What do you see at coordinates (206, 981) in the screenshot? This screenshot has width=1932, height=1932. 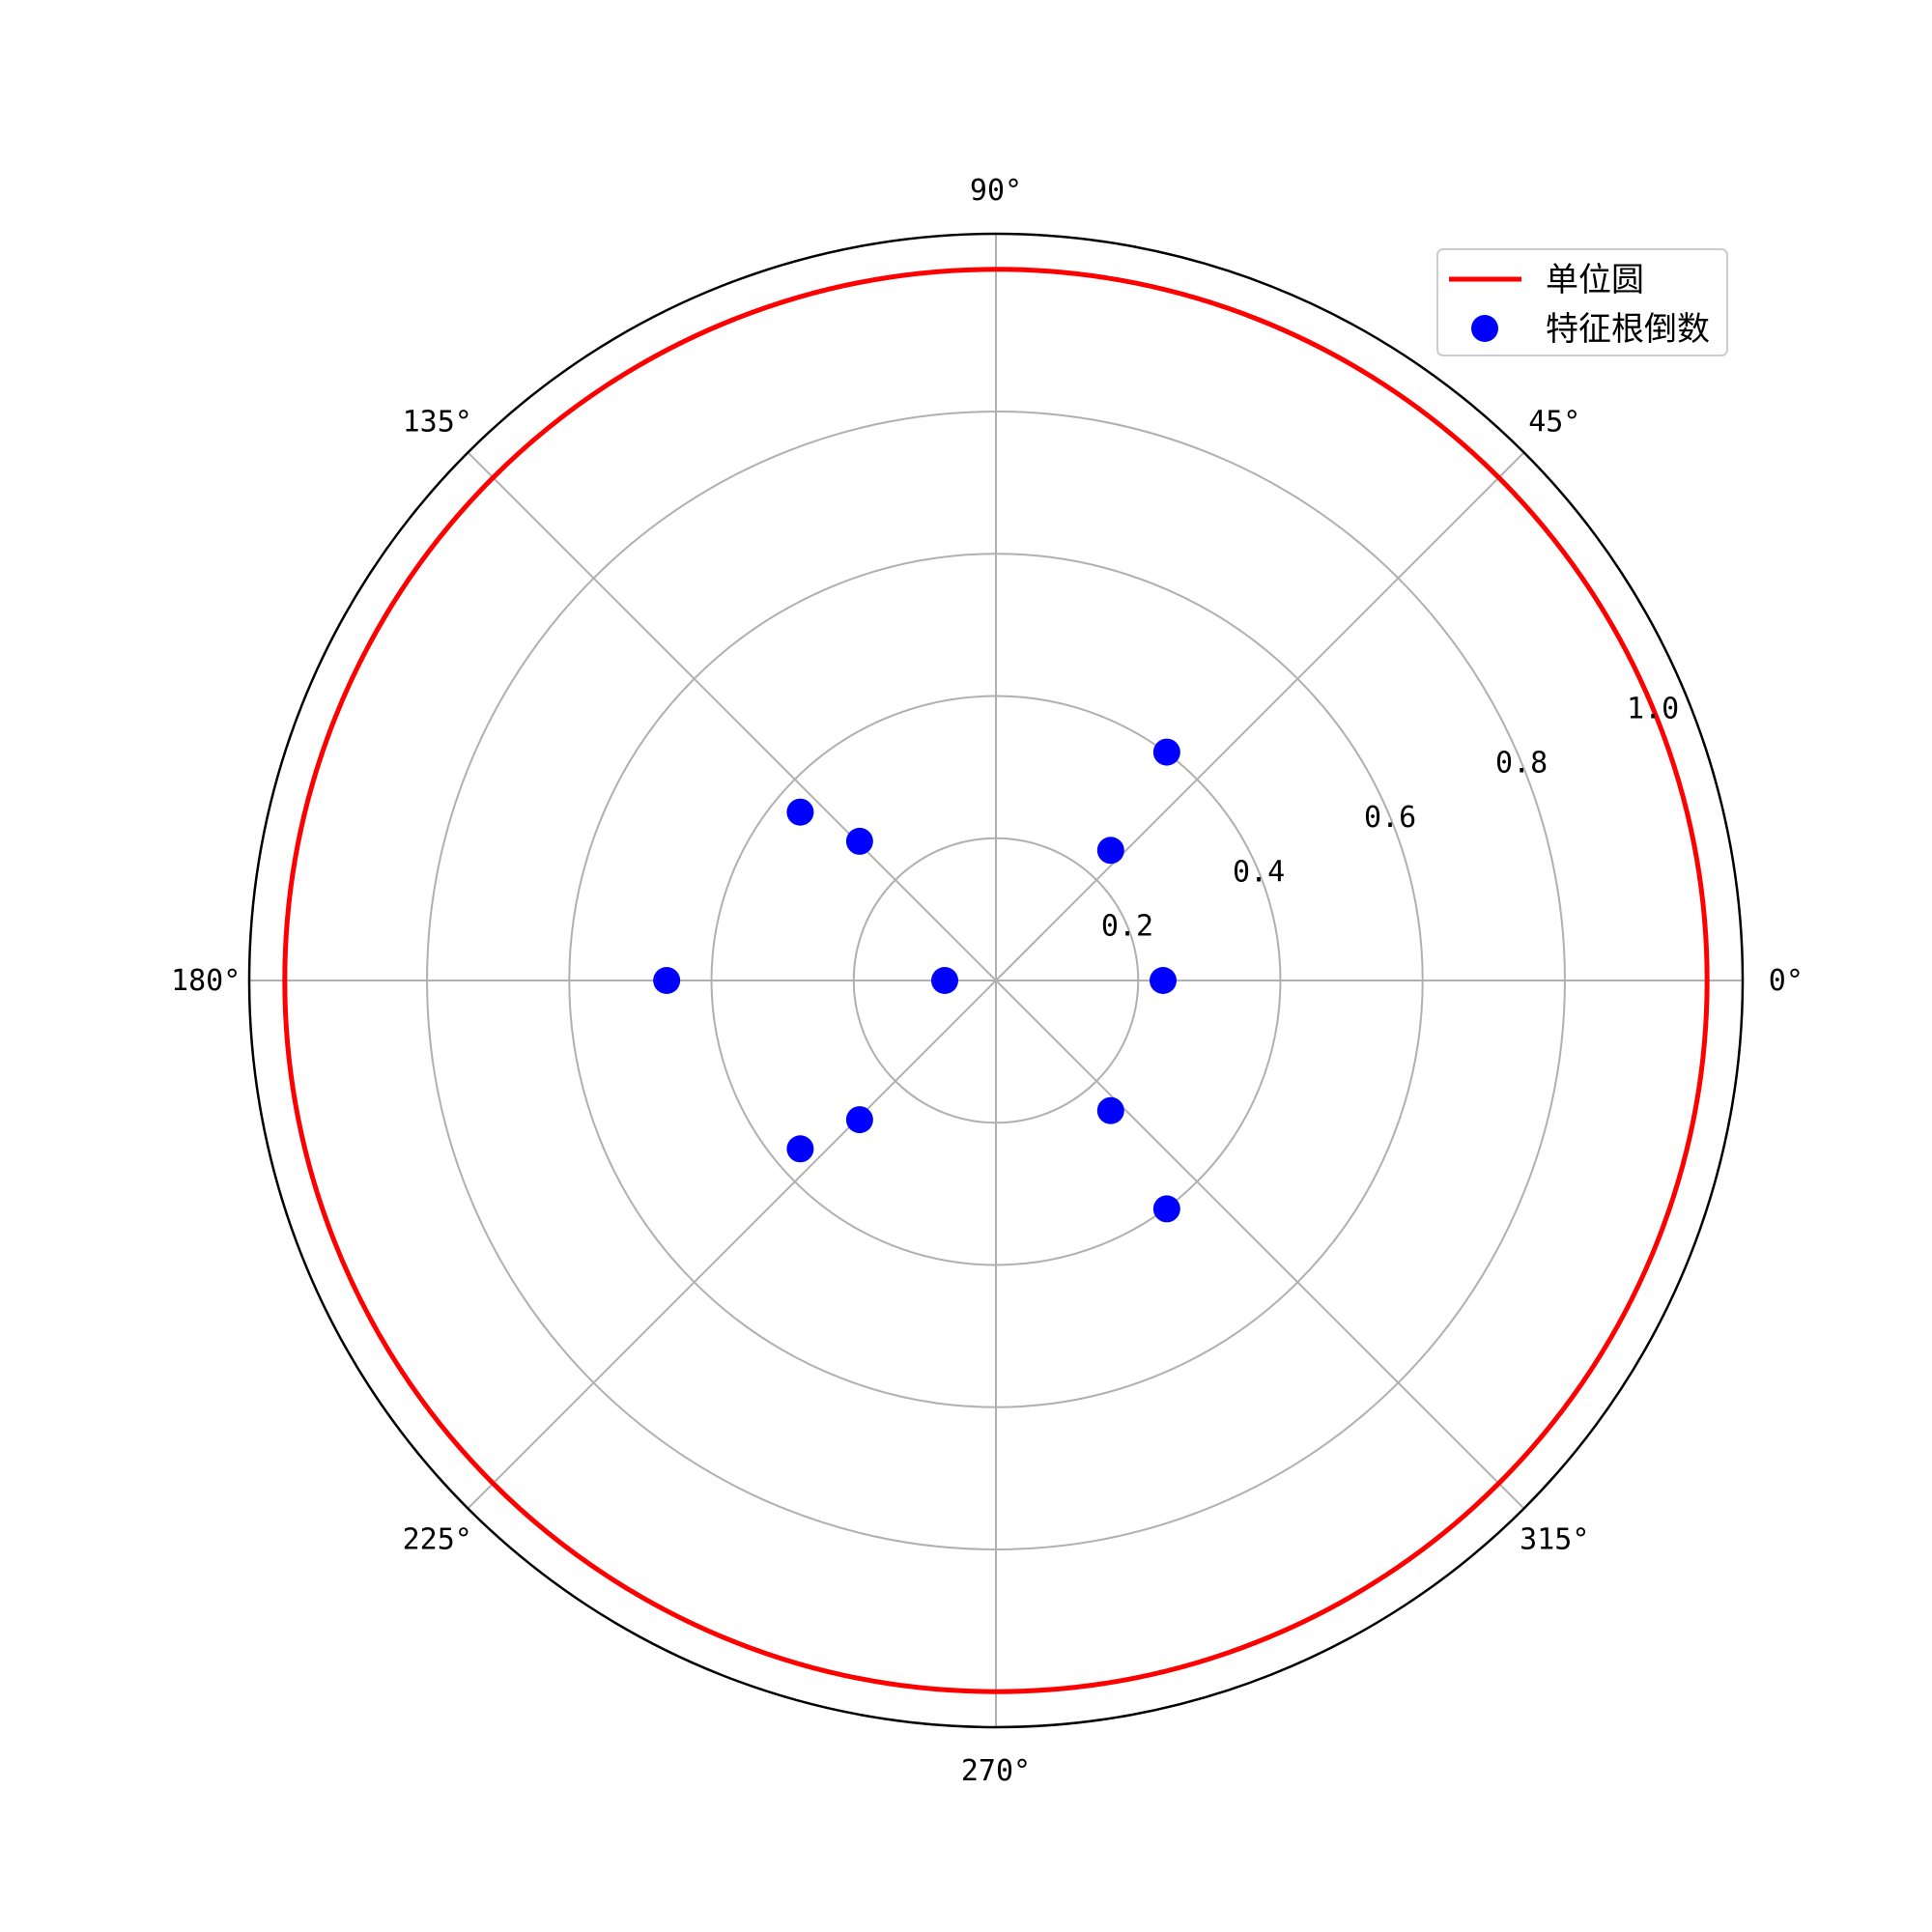 I see `theta-tick-label-4: 180°` at bounding box center [206, 981].